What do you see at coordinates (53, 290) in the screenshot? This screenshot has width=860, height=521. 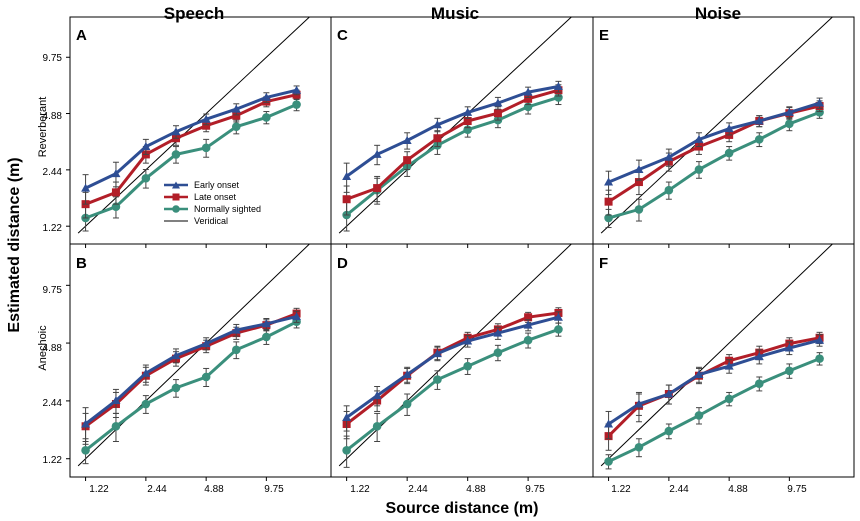 I see `y-tick-label: 9.75` at bounding box center [53, 290].